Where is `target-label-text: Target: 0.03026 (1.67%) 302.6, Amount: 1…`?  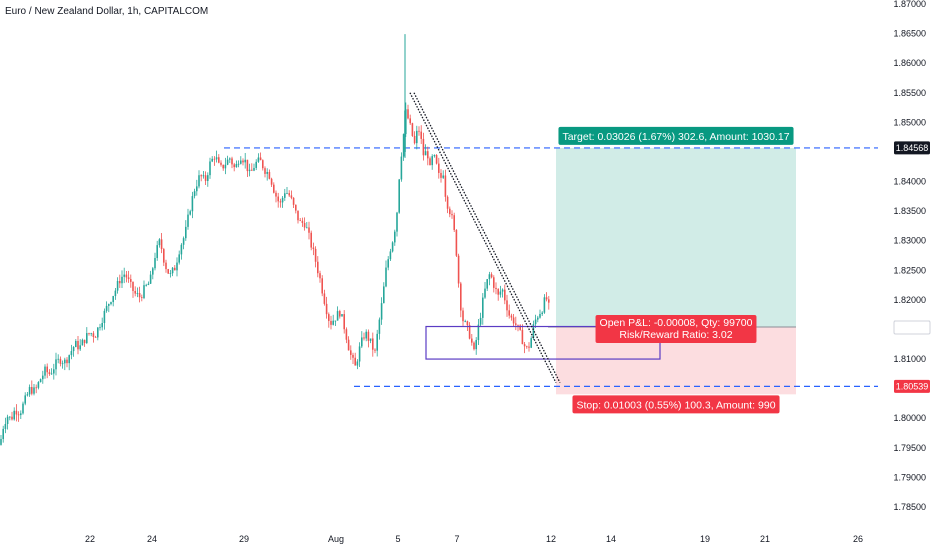
target-label-text: Target: 0.03026 (1.67%) 302.6, Amount: 1… is located at coordinates (675, 137).